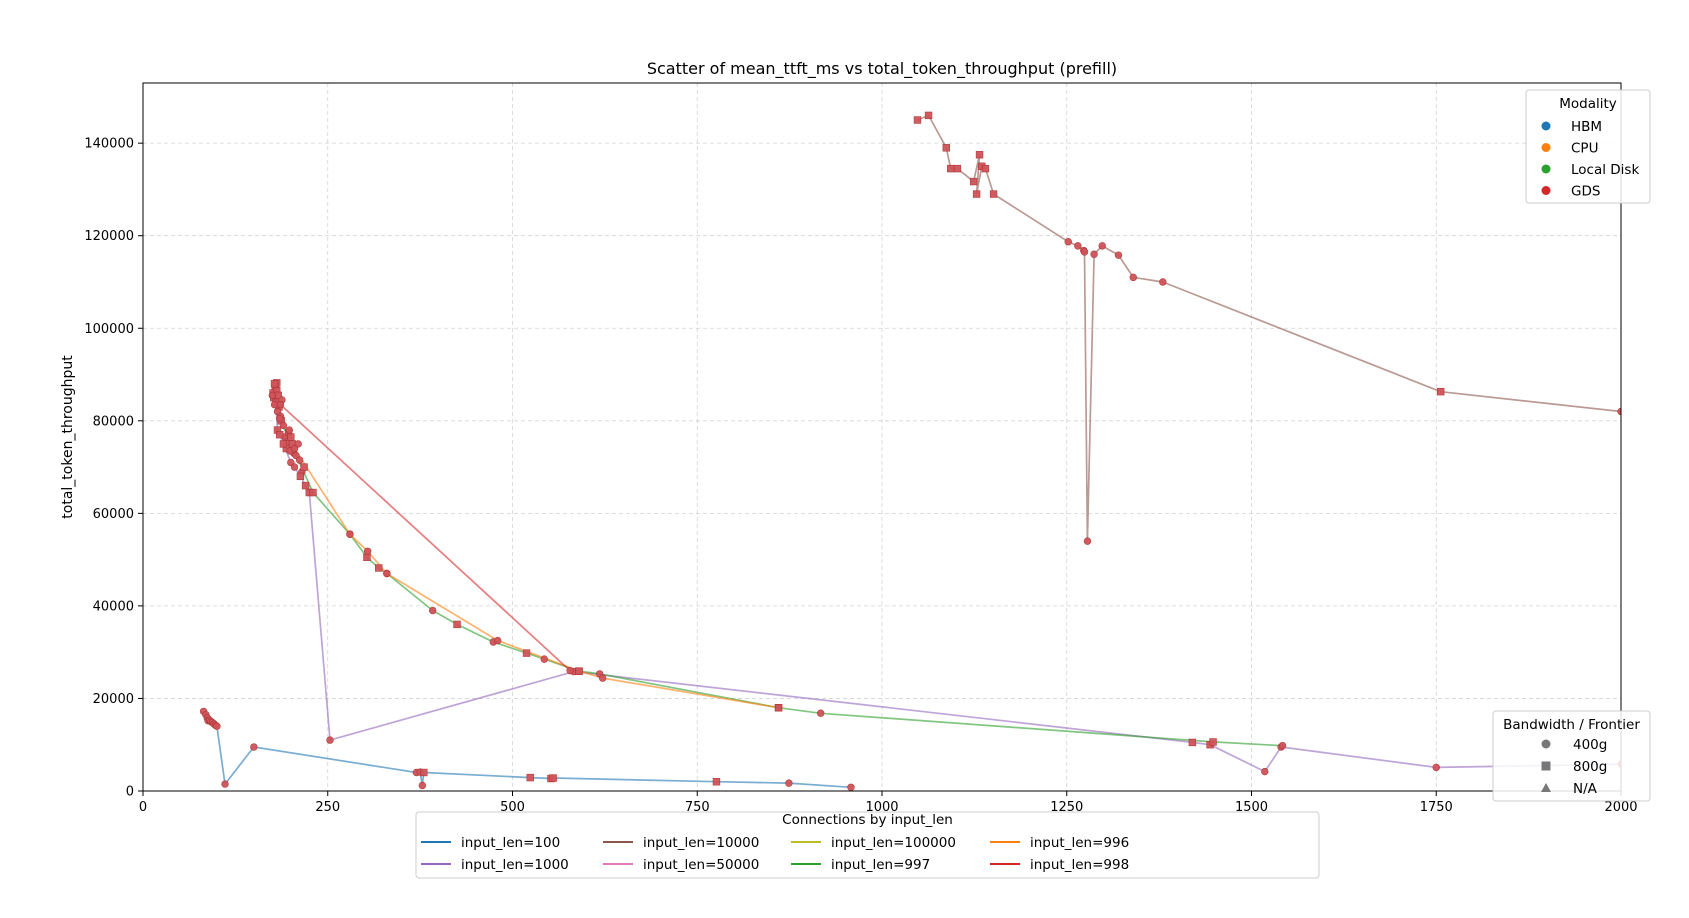 This screenshot has width=1689, height=918. Describe the element at coordinates (113, 514) in the screenshot. I see `y-tick-label: 60000` at that location.